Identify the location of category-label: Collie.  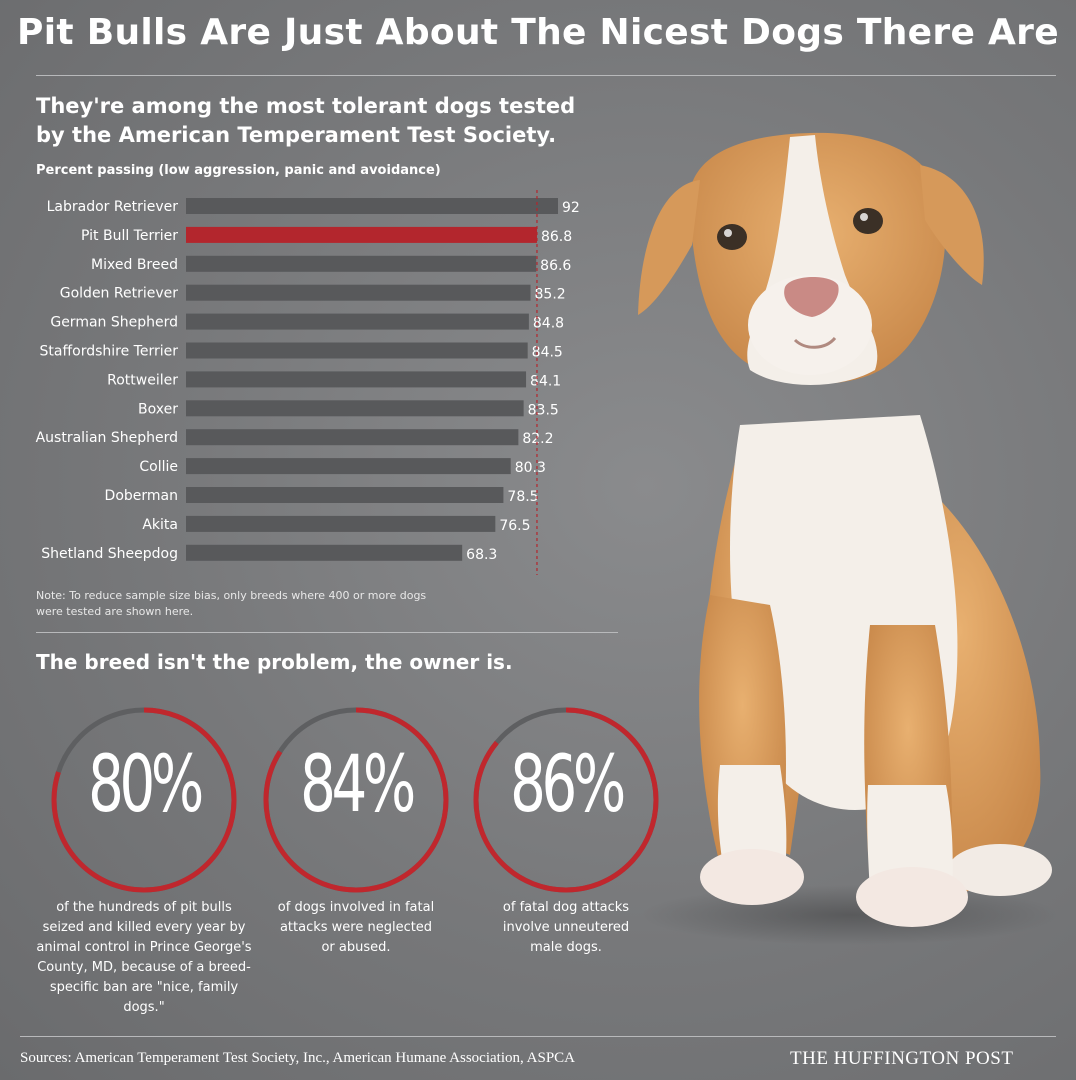
(158, 467).